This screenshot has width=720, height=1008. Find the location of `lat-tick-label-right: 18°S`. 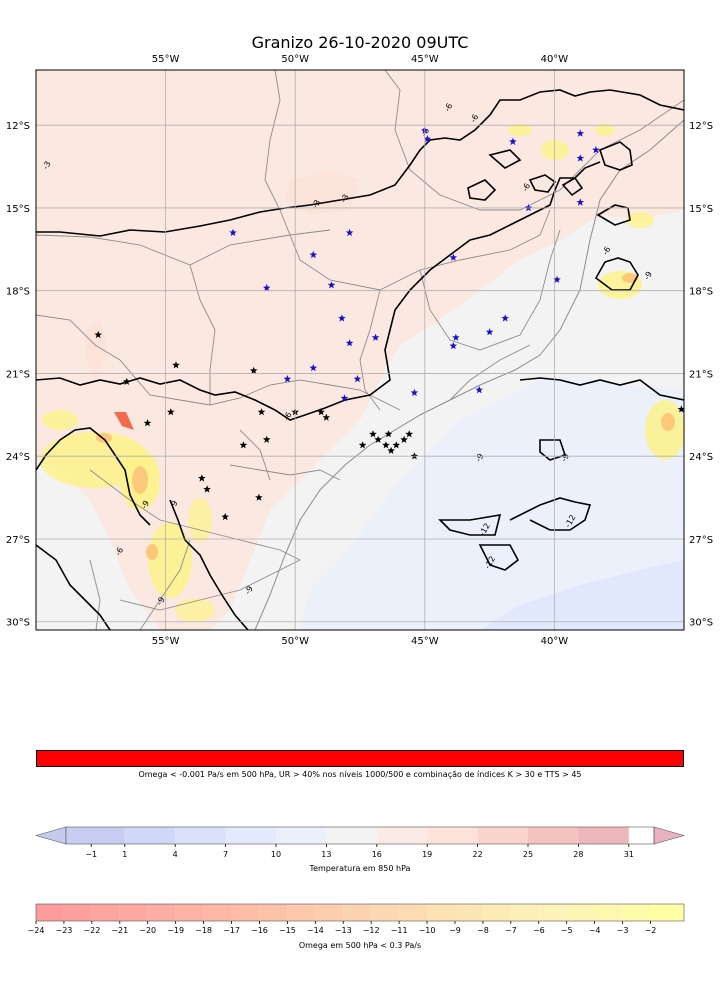

lat-tick-label-right: 18°S is located at coordinates (701, 292).